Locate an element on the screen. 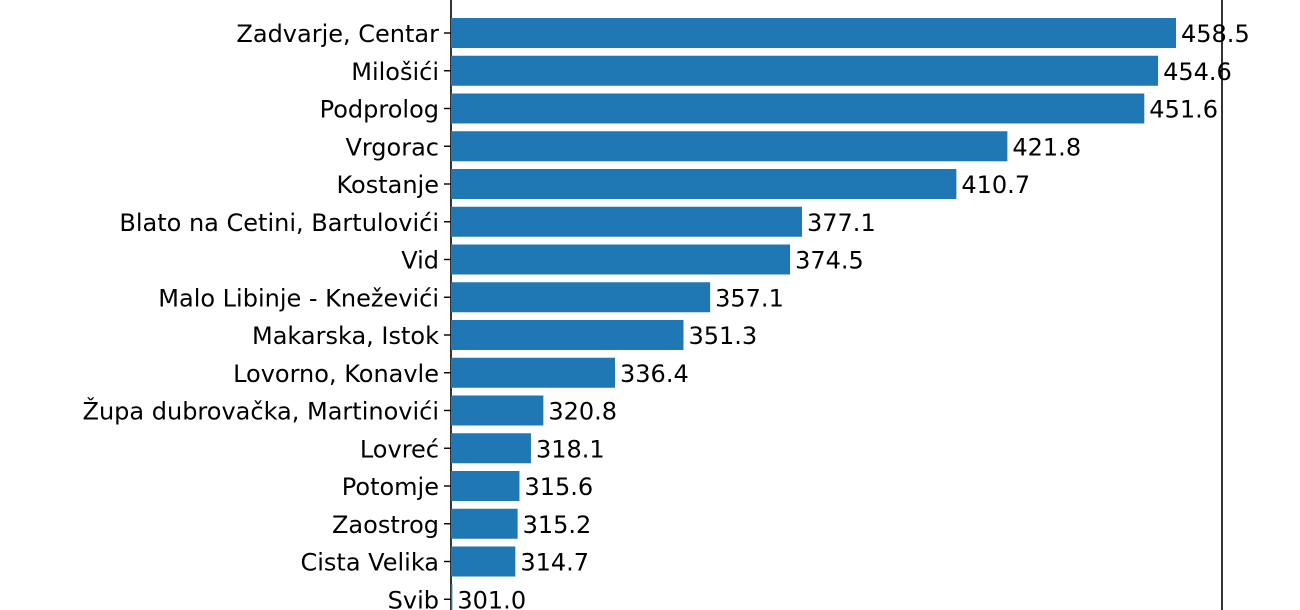 Image resolution: width=1300 pixels, height=610 pixels. value-label: 320.8 is located at coordinates (582, 412).